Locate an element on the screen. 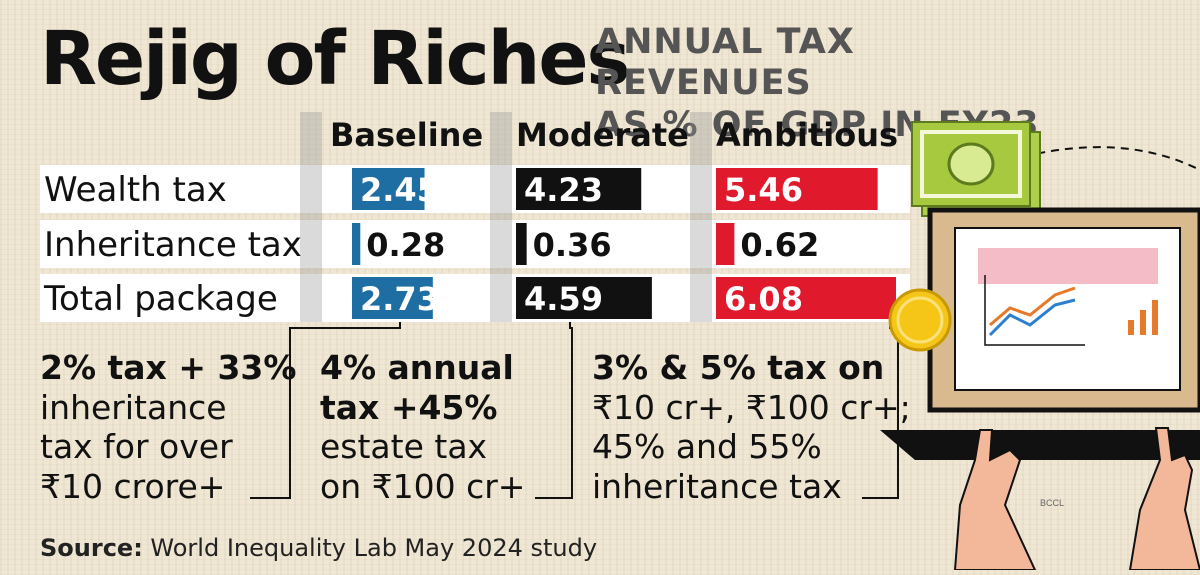 The image size is (1200, 575). source-label: Source: is located at coordinates (91, 548).